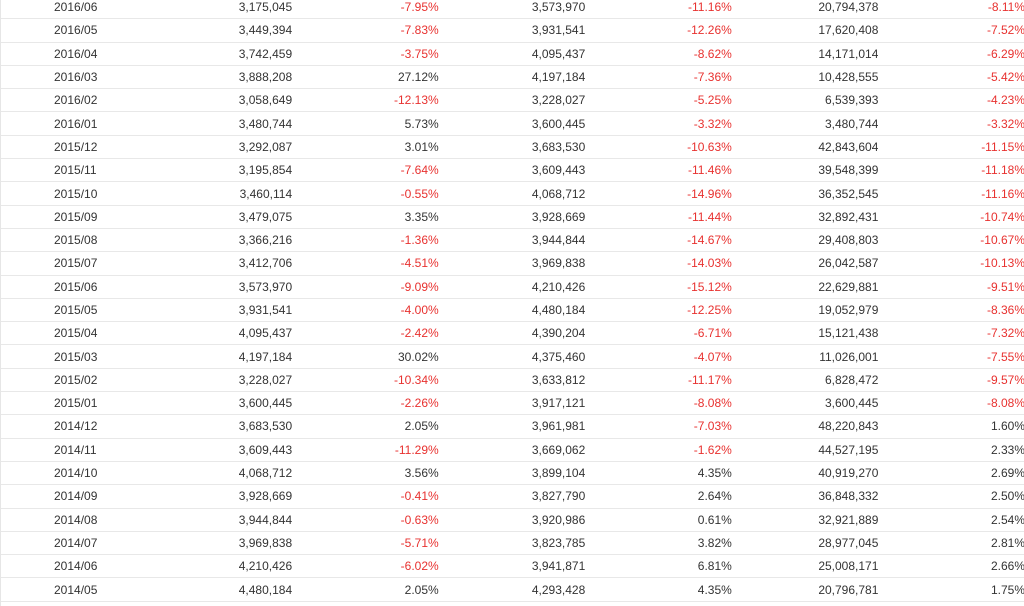 The height and width of the screenshot is (606, 1024). Describe the element at coordinates (805, 496) in the screenshot. I see `cell-value-3: 36,848,332` at that location.